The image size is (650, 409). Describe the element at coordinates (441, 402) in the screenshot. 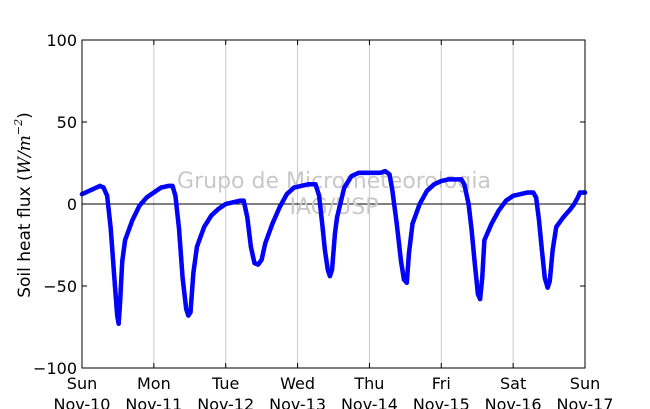

I see `x-tick-label-date: Nov-15` at that location.